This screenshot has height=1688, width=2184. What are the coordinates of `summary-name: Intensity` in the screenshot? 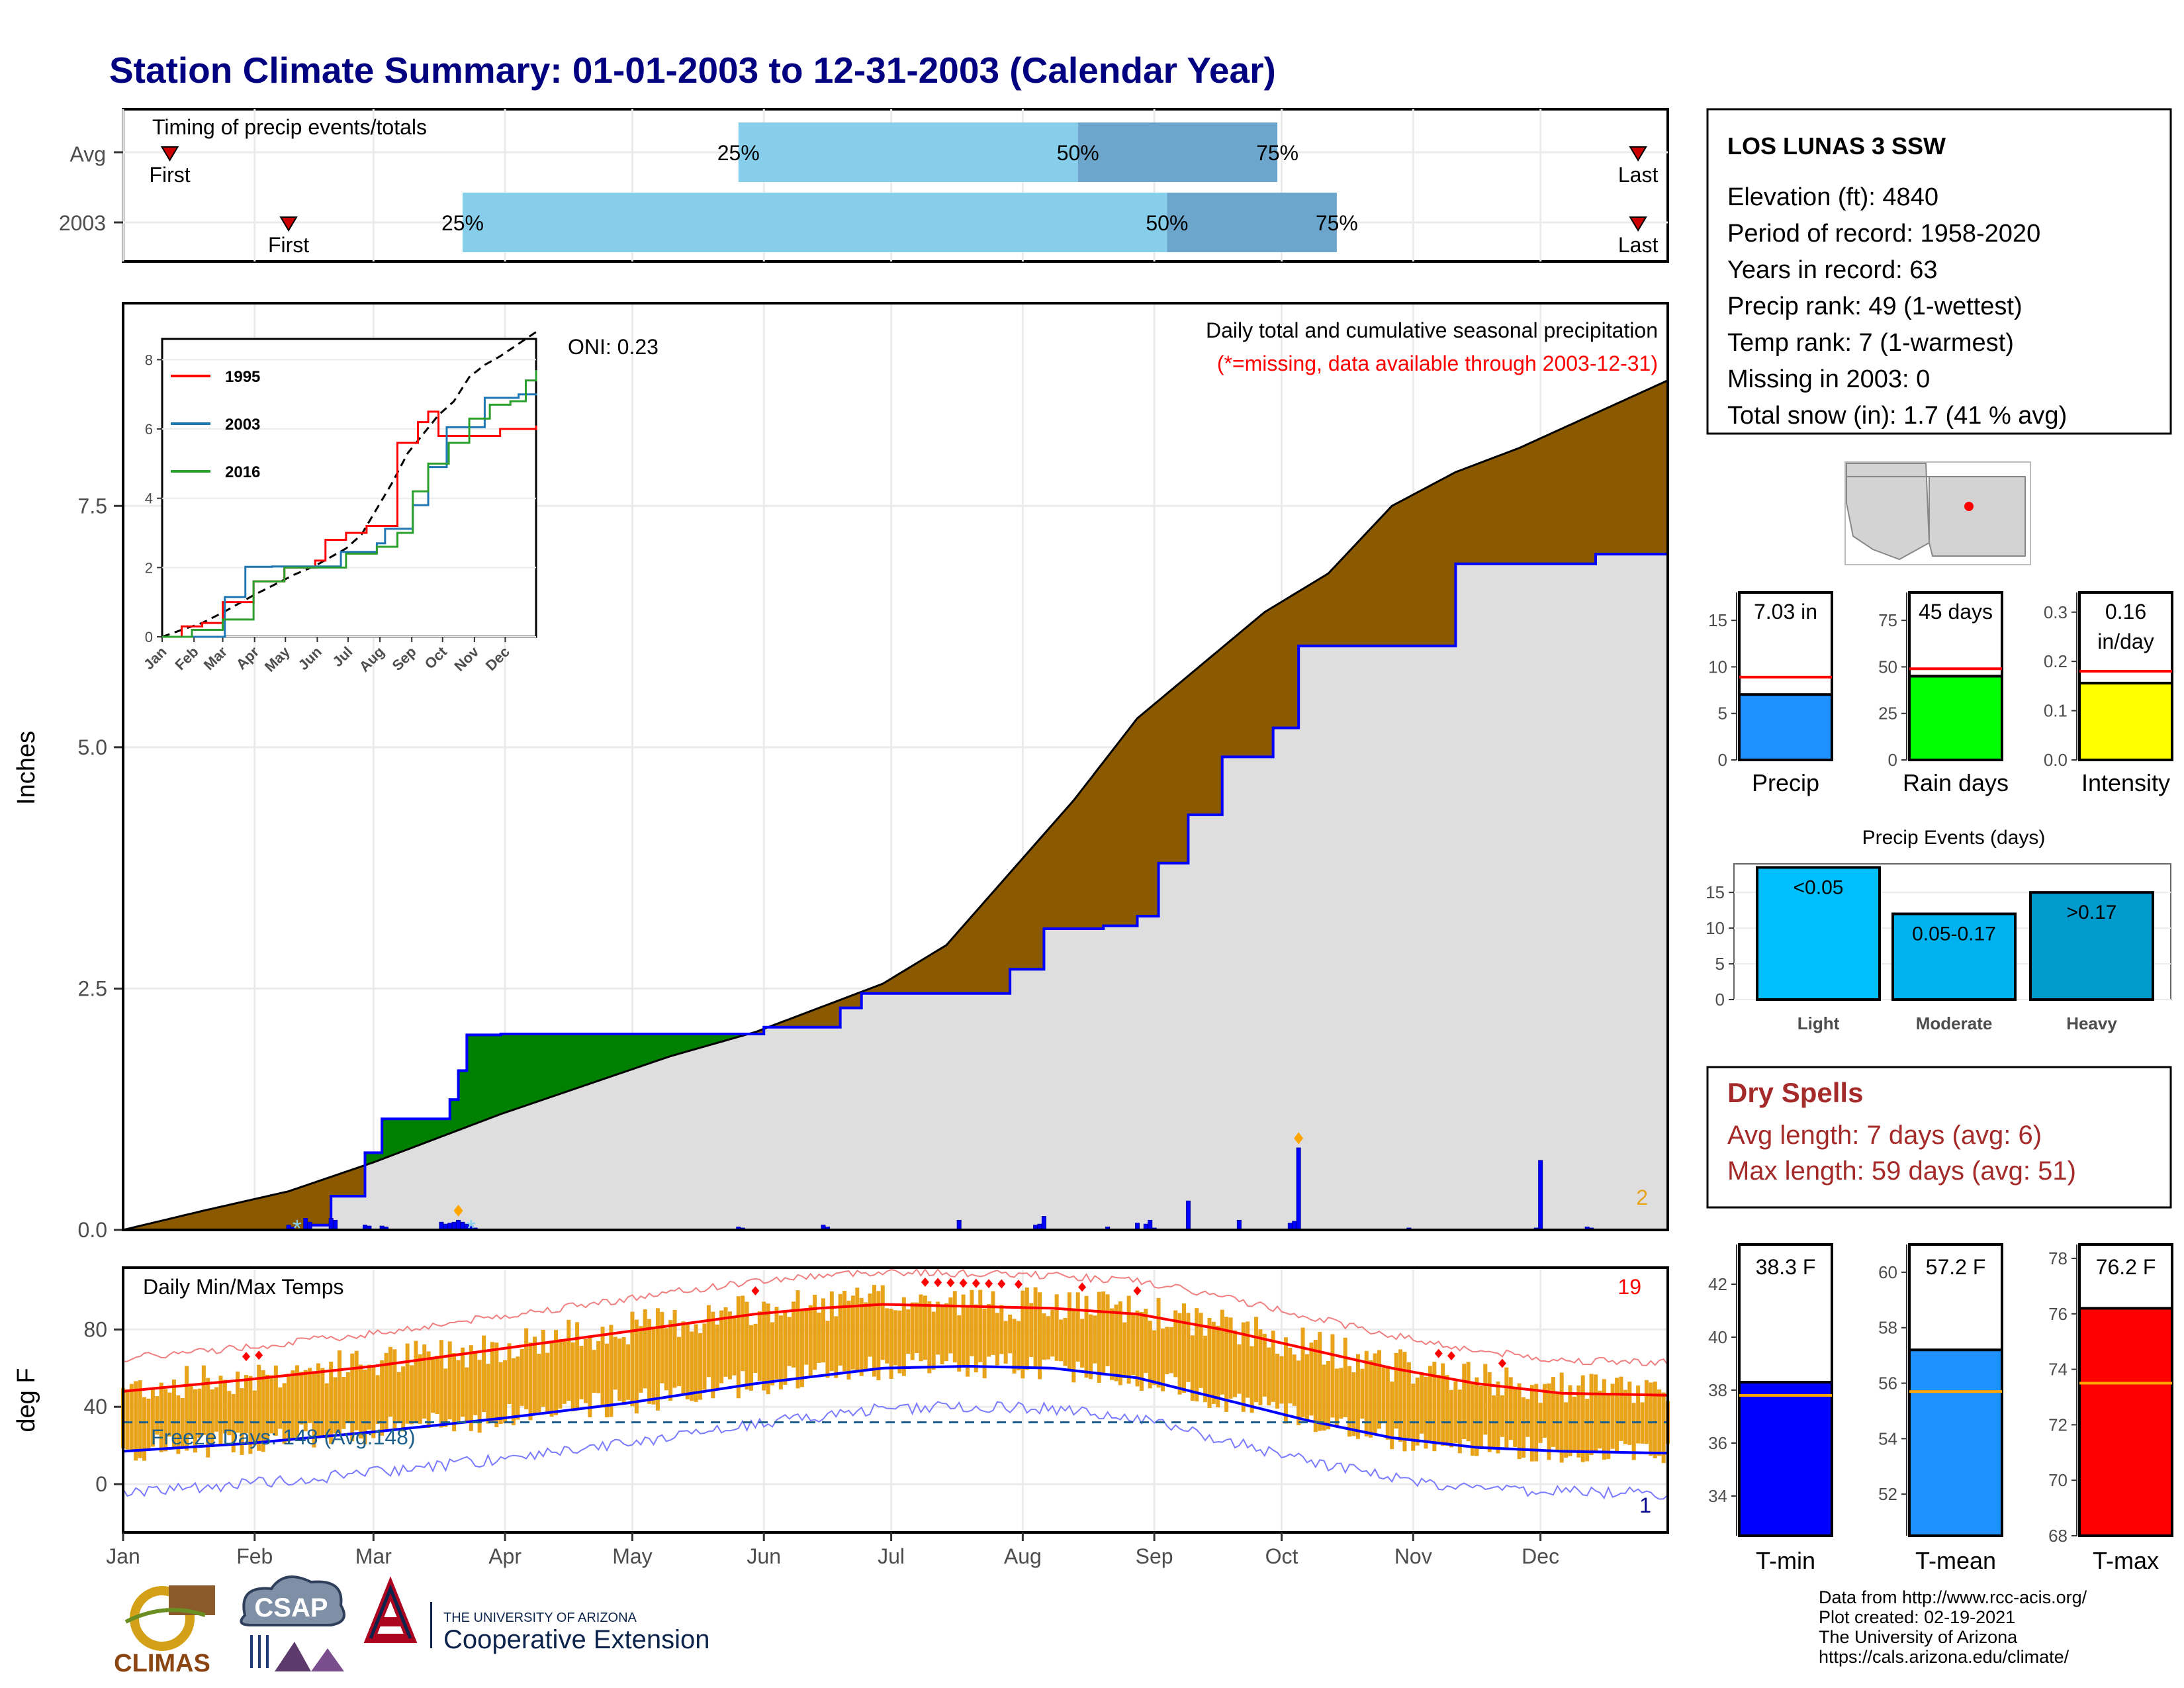 It's located at (2125, 782).